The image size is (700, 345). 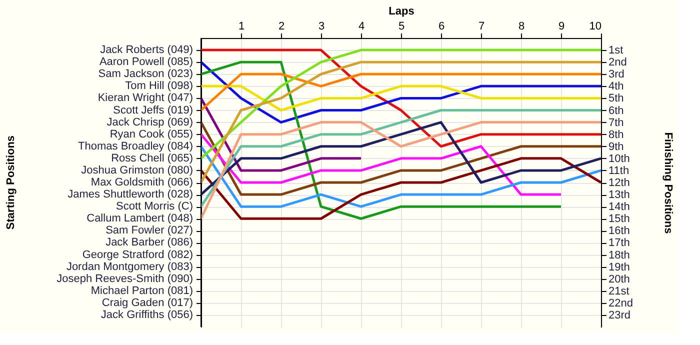 I want to click on y-tick-label: 20th, so click(x=619, y=279).